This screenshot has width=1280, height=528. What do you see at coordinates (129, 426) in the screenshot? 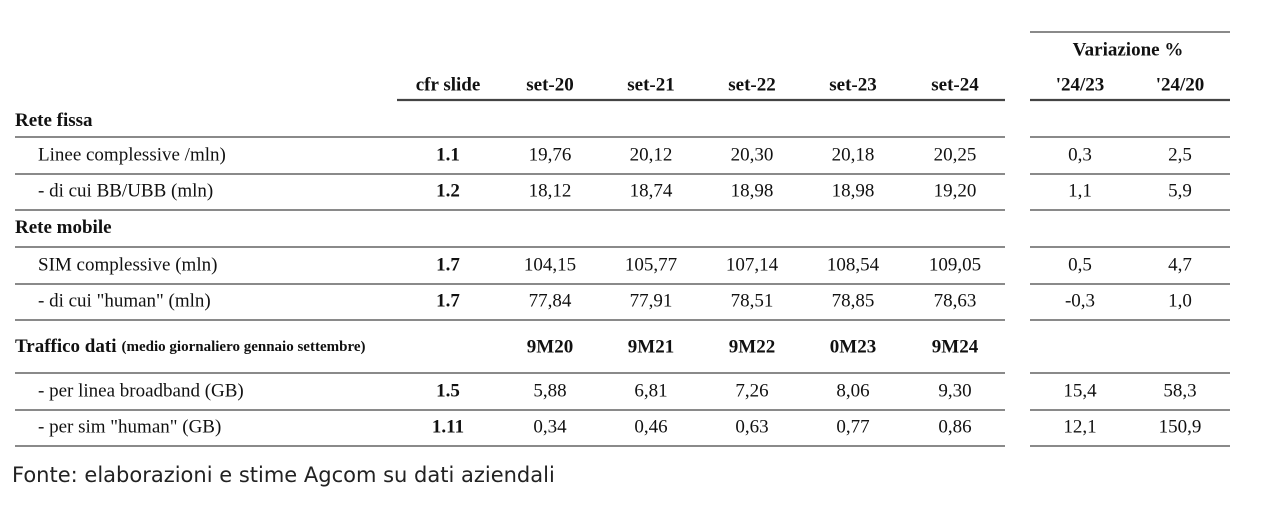
I see `row-label: - per sim "human" (GB)` at bounding box center [129, 426].